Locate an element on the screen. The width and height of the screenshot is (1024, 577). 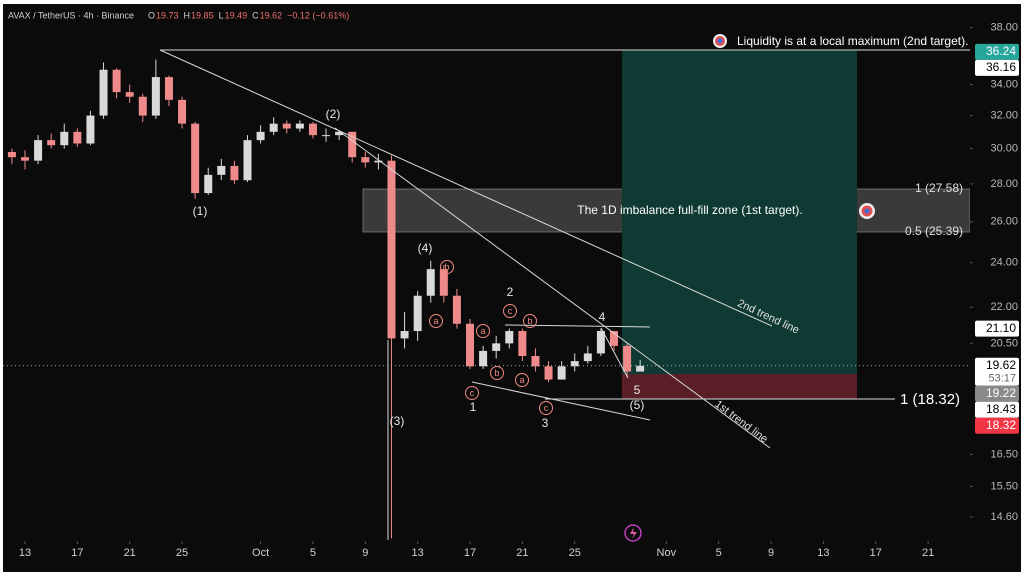
y-tick-label: 34.00 is located at coordinates (1004, 84).